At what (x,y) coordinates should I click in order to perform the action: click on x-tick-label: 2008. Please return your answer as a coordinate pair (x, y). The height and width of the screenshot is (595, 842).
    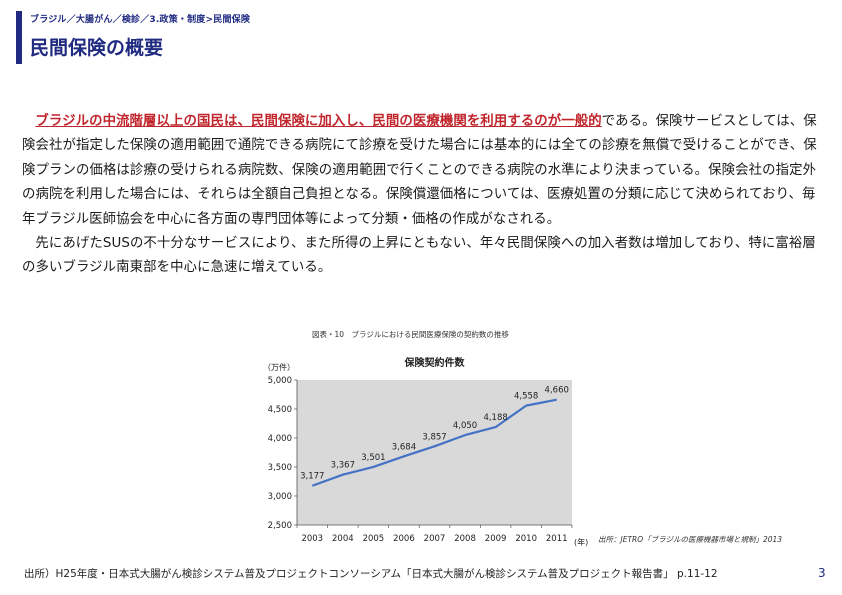
    Looking at the image, I should click on (465, 539).